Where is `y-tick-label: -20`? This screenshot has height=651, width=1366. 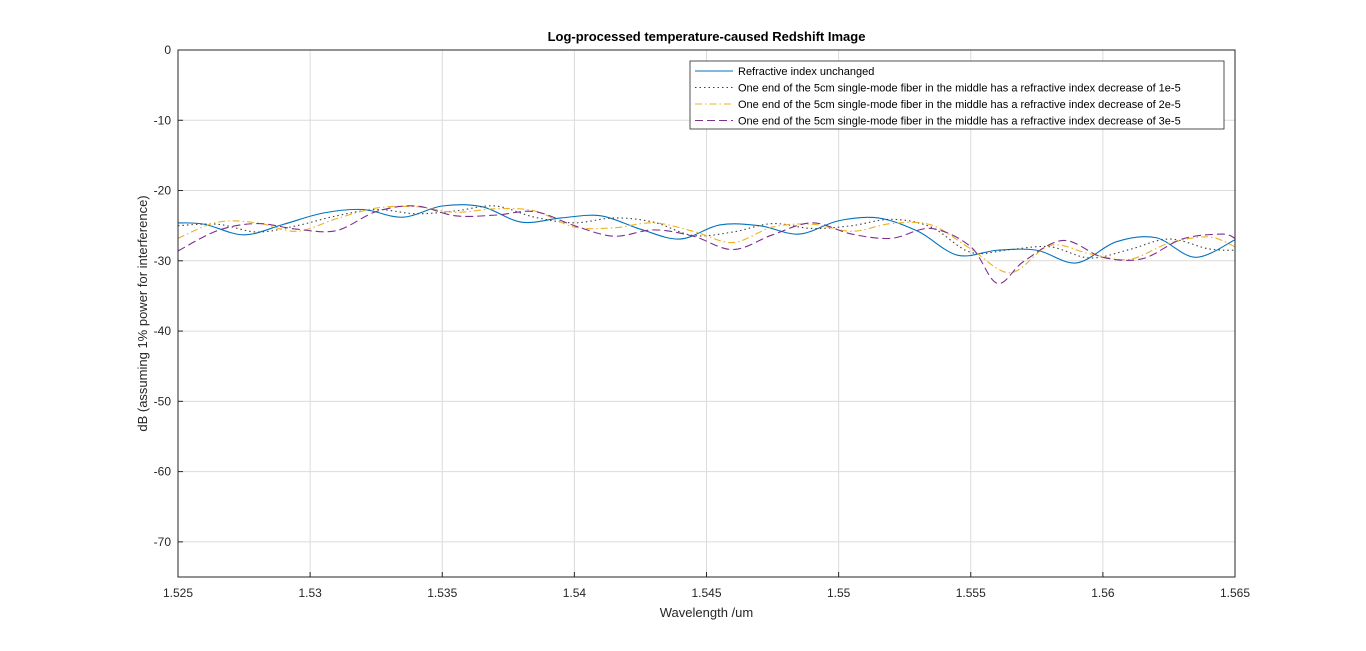
y-tick-label: -20 is located at coordinates (163, 191).